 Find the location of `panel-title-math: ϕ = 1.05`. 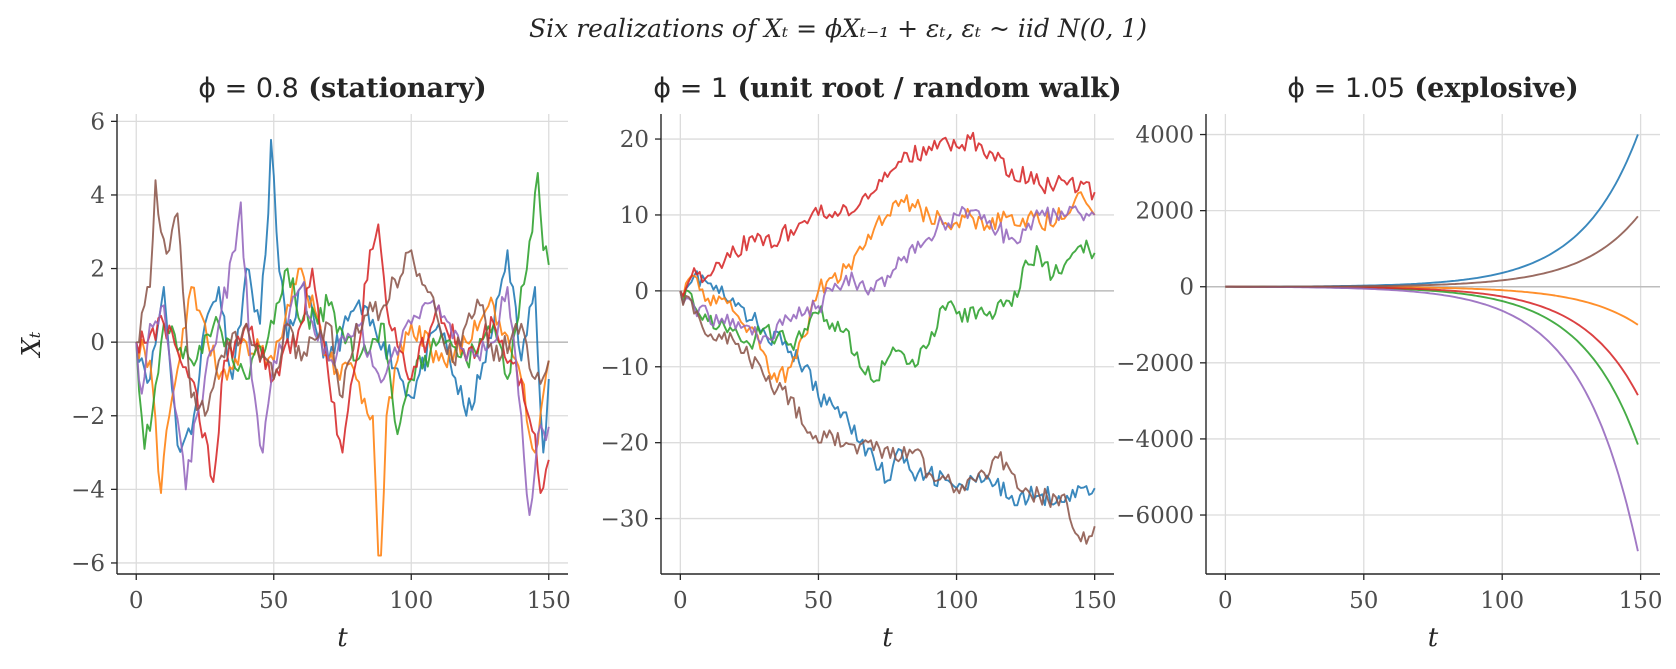

panel-title-math: ϕ = 1.05 is located at coordinates (1346, 88).